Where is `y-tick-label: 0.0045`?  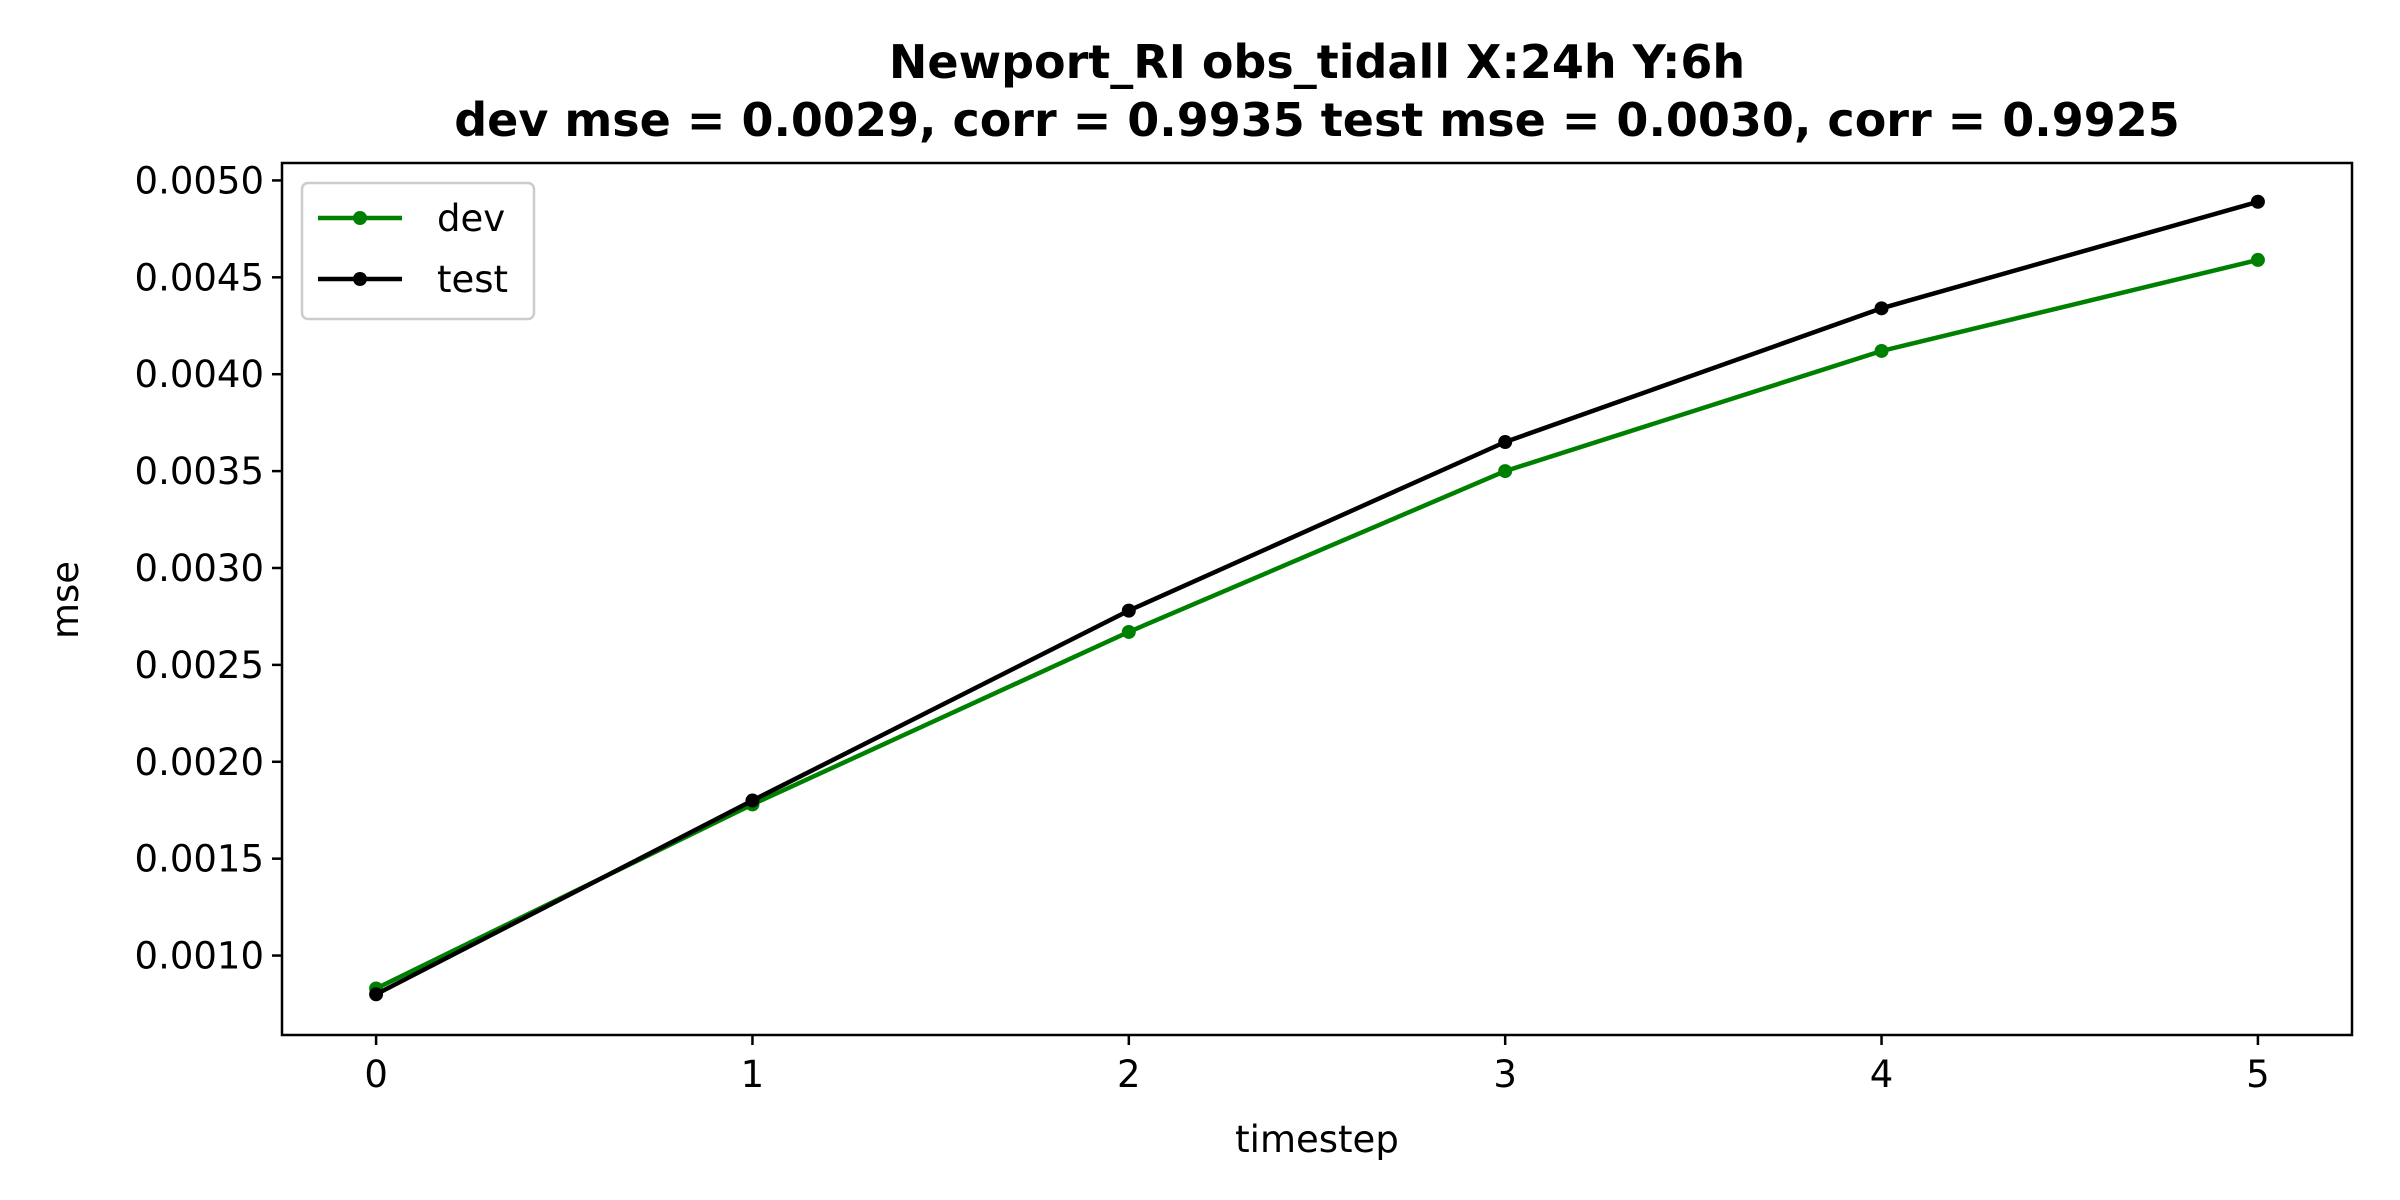
y-tick-label: 0.0045 is located at coordinates (199, 277).